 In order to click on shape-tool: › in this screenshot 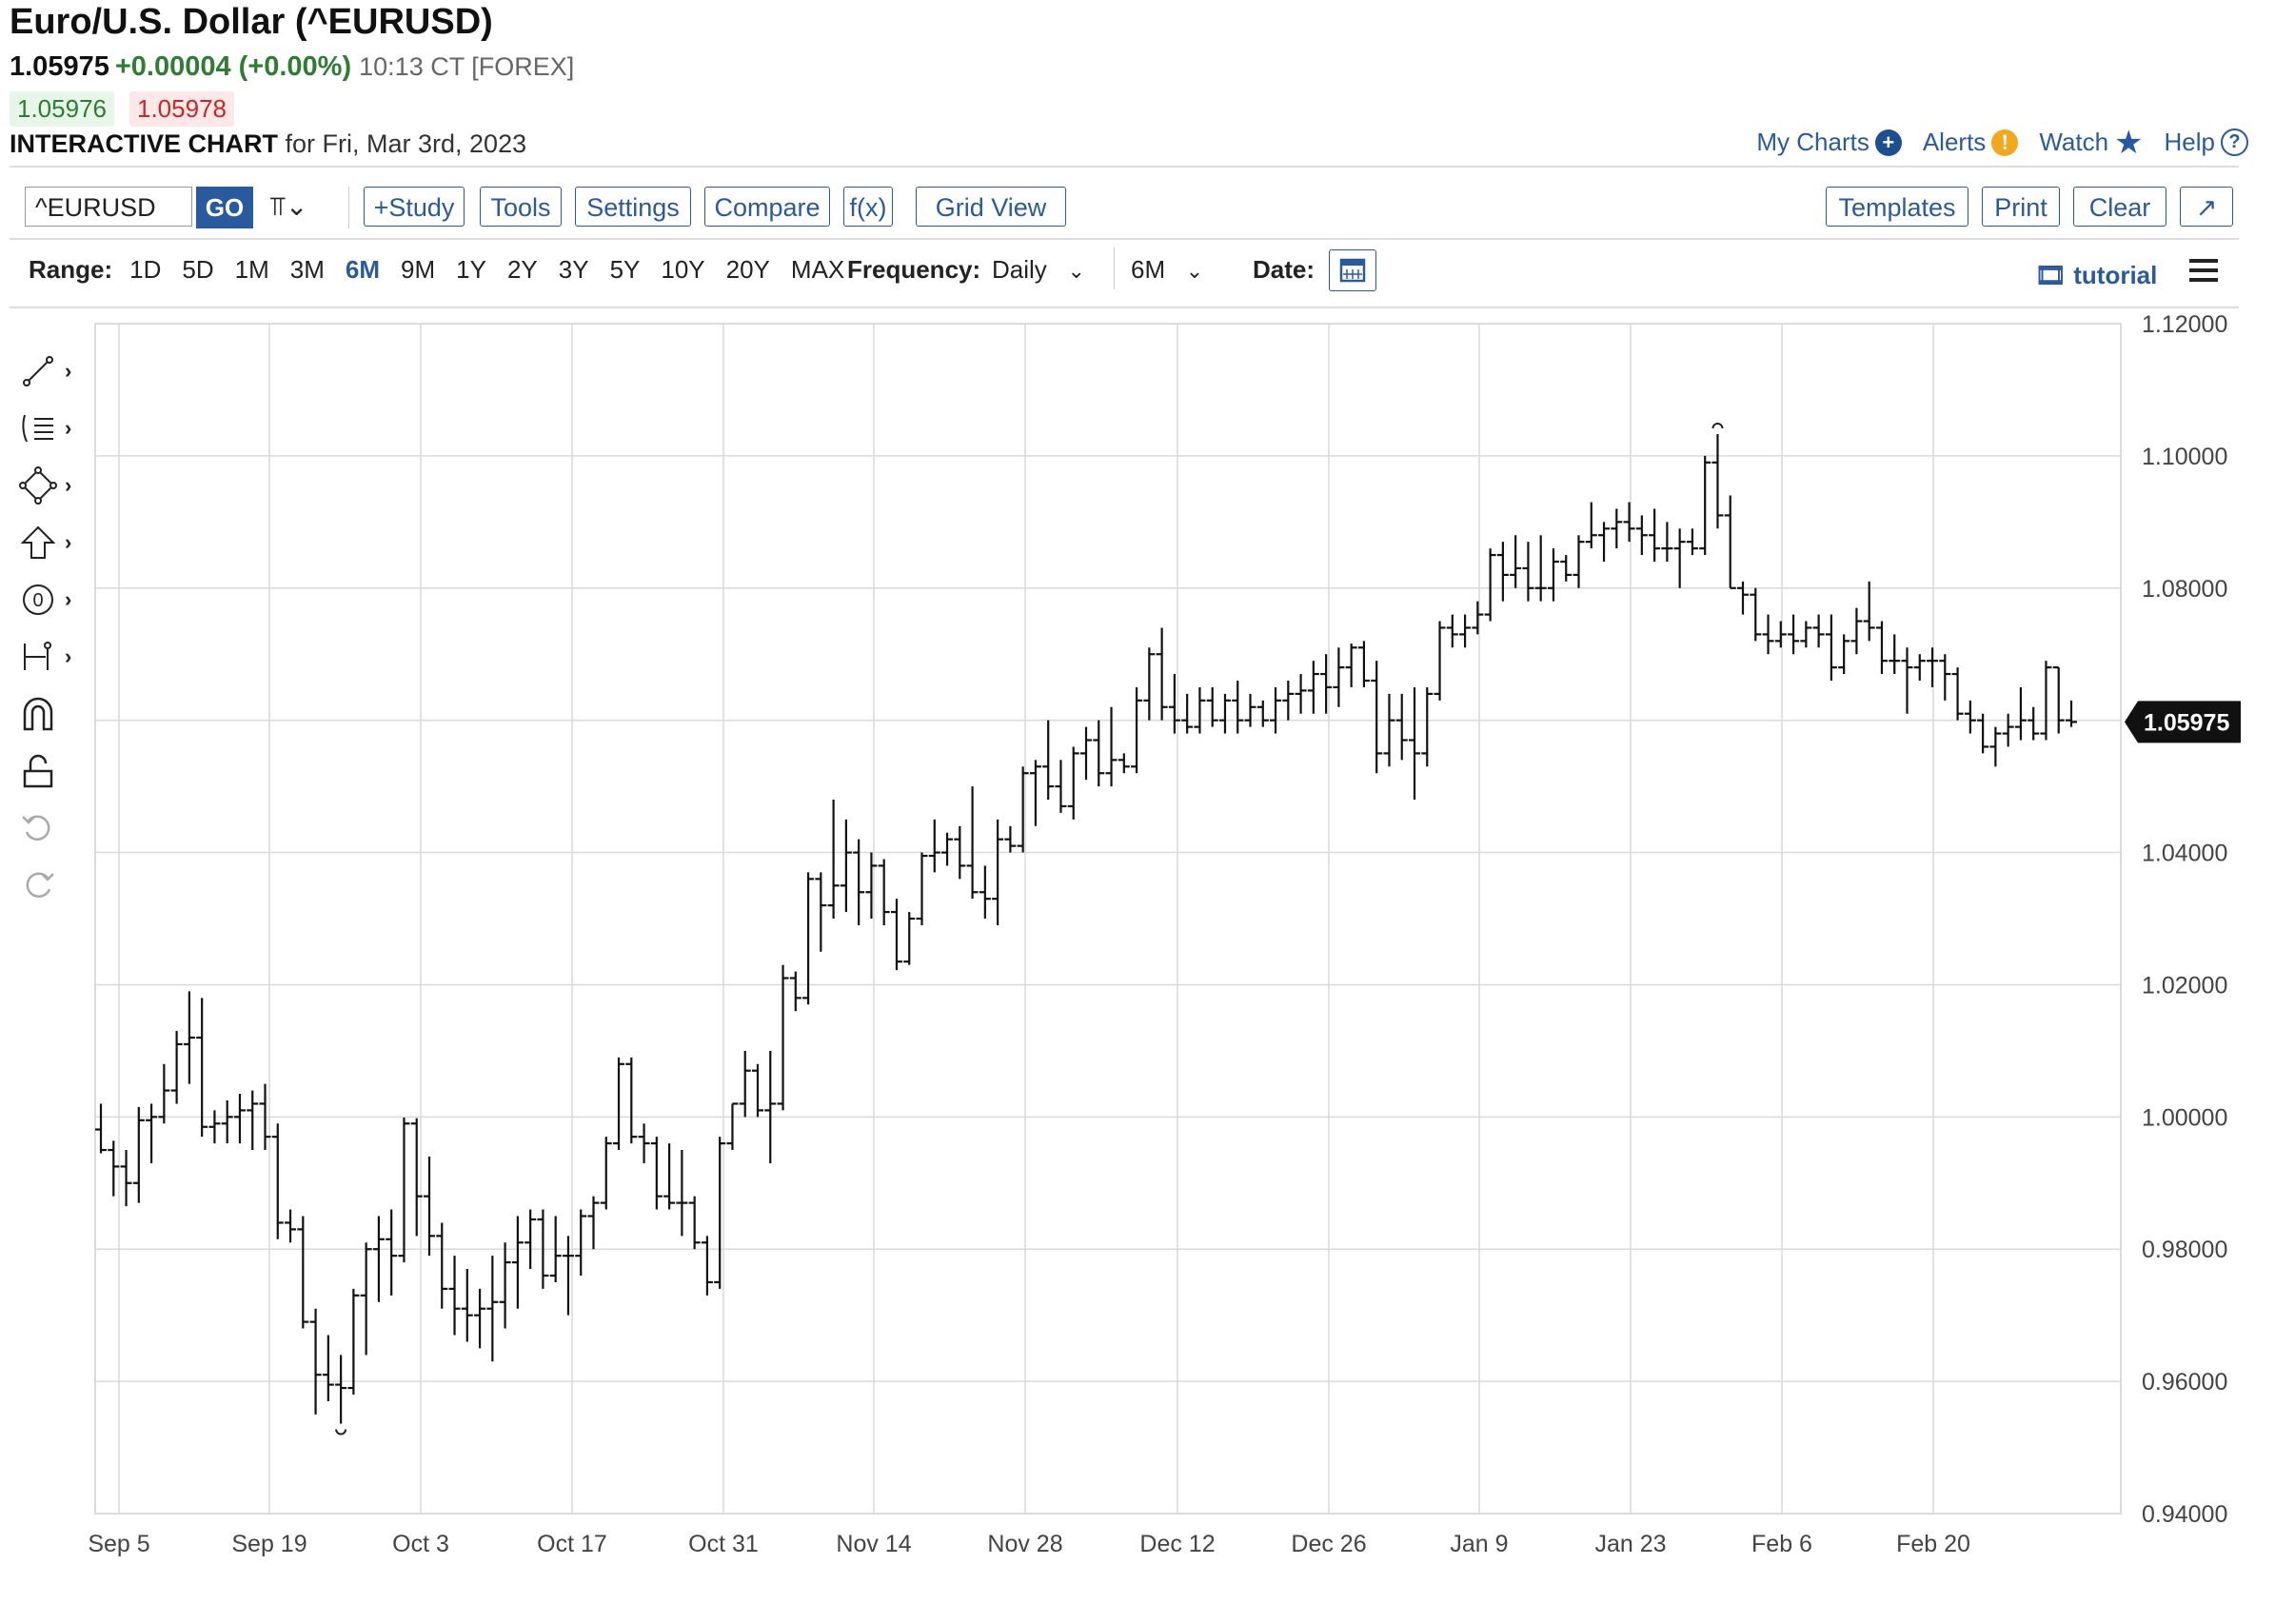, I will do `click(50, 485)`.